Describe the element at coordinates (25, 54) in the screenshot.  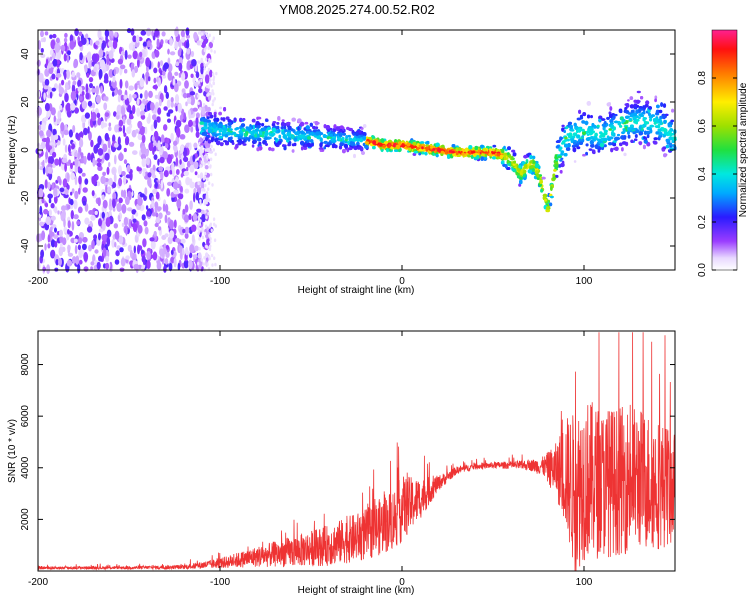
I see `spectrogram-y-tick-label: 40` at that location.